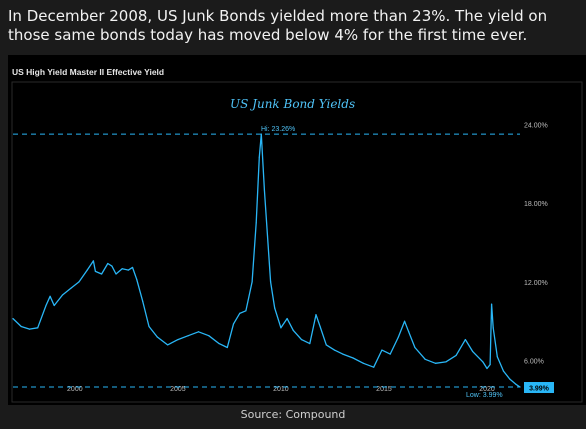 This screenshot has width=586, height=429. What do you see at coordinates (536, 283) in the screenshot?
I see `y-tick-label: 12.00%` at bounding box center [536, 283].